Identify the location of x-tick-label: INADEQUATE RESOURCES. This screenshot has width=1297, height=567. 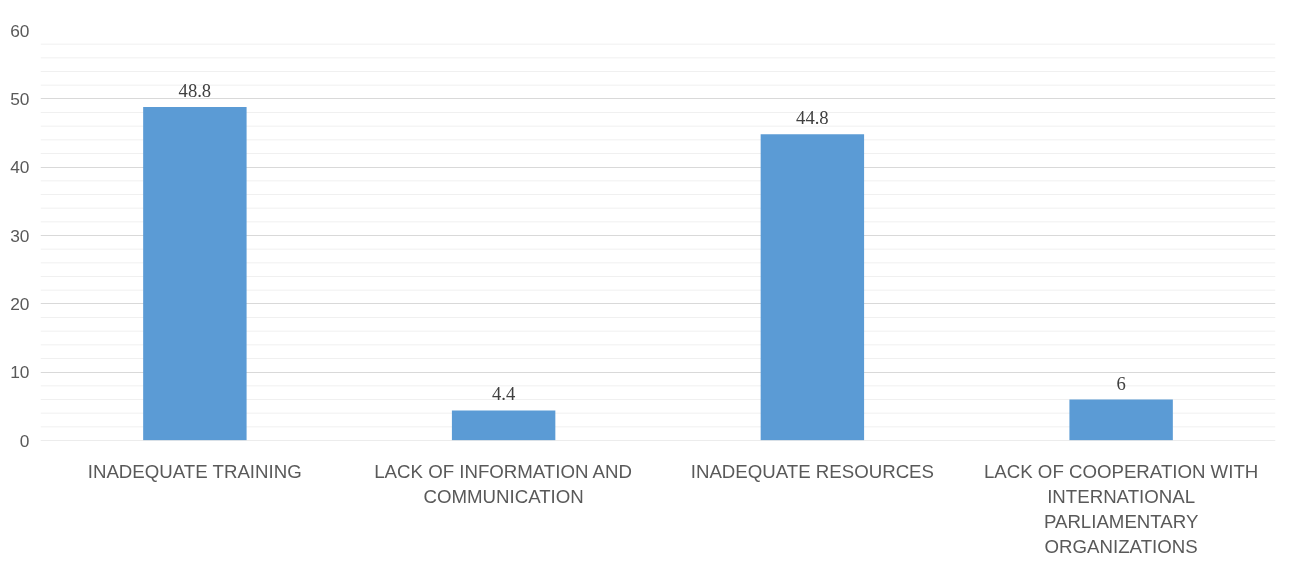
(812, 471).